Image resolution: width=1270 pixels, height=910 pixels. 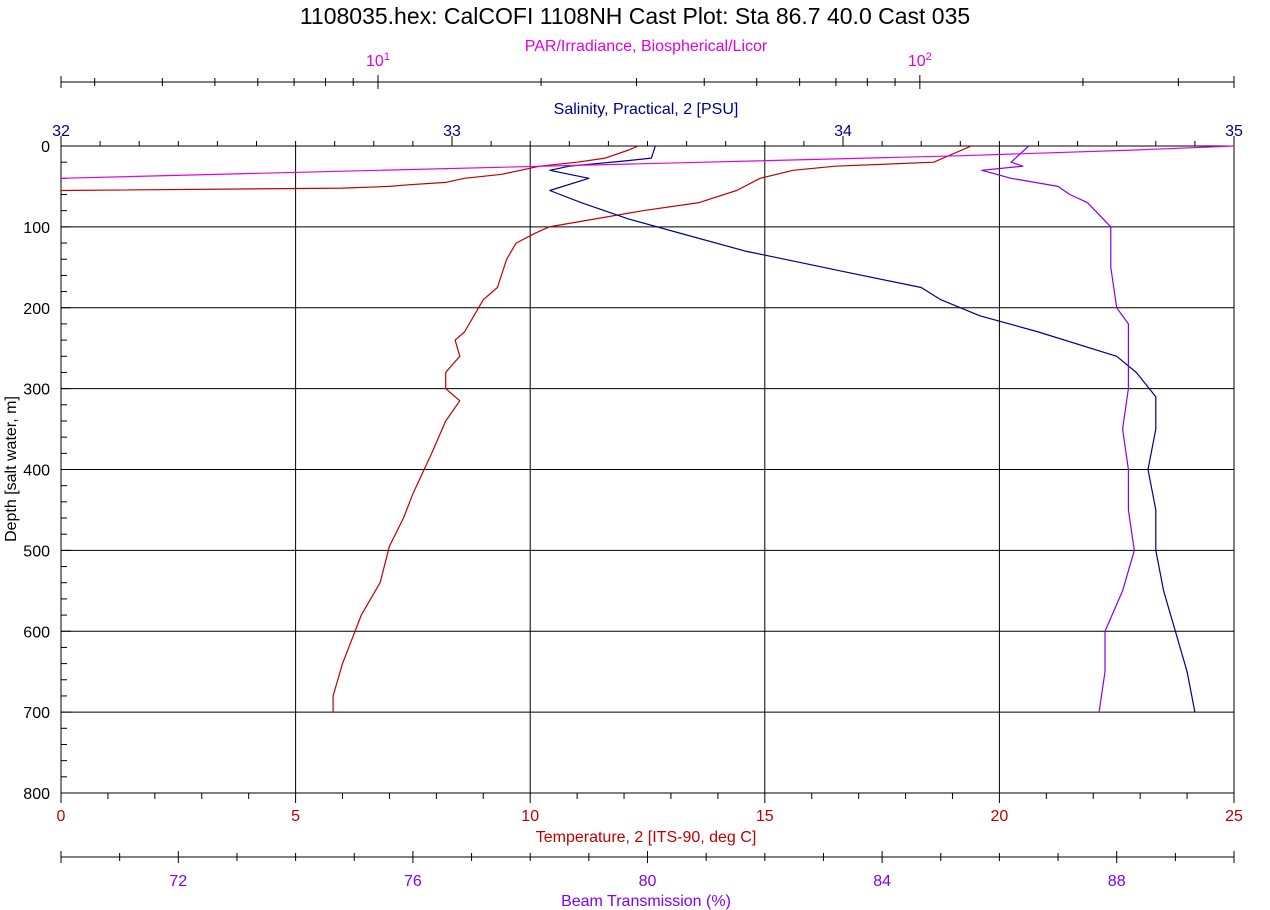 I want to click on depth-tick-label: 400, so click(x=36, y=471).